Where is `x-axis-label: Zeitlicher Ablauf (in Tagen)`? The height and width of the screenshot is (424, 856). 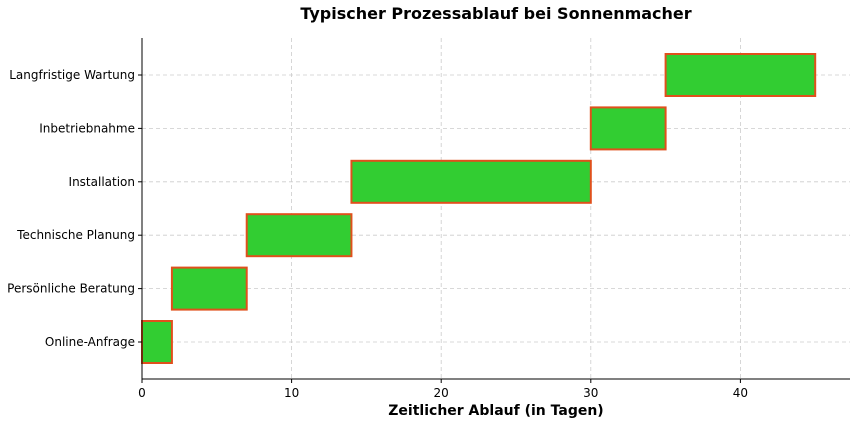 x-axis-label: Zeitlicher Ablauf (in Tagen) is located at coordinates (495, 411).